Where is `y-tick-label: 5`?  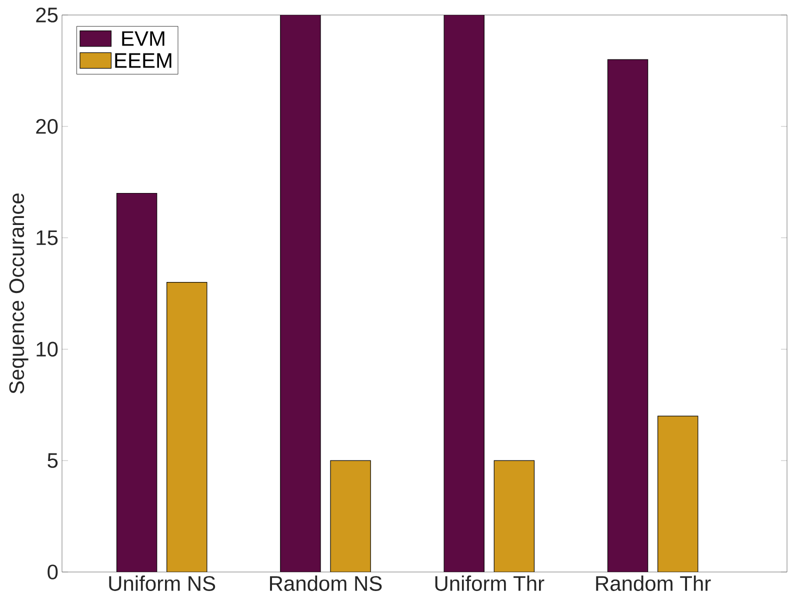
y-tick-label: 5 is located at coordinates (53, 460).